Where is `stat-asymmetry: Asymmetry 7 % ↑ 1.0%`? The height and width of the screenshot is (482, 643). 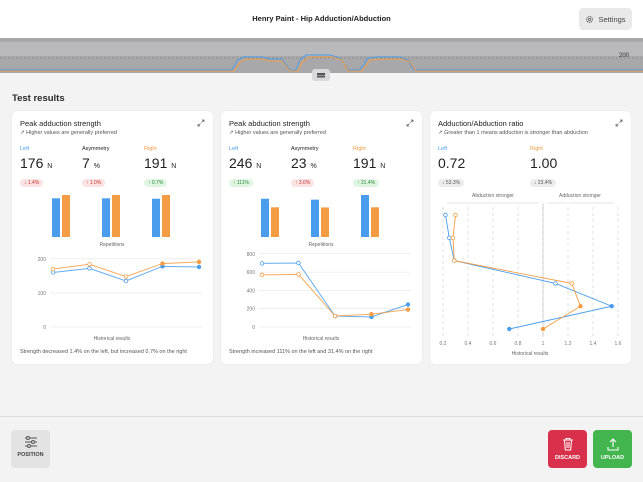
stat-asymmetry: Asymmetry 7 % ↑ 1.0% is located at coordinates (96, 166).